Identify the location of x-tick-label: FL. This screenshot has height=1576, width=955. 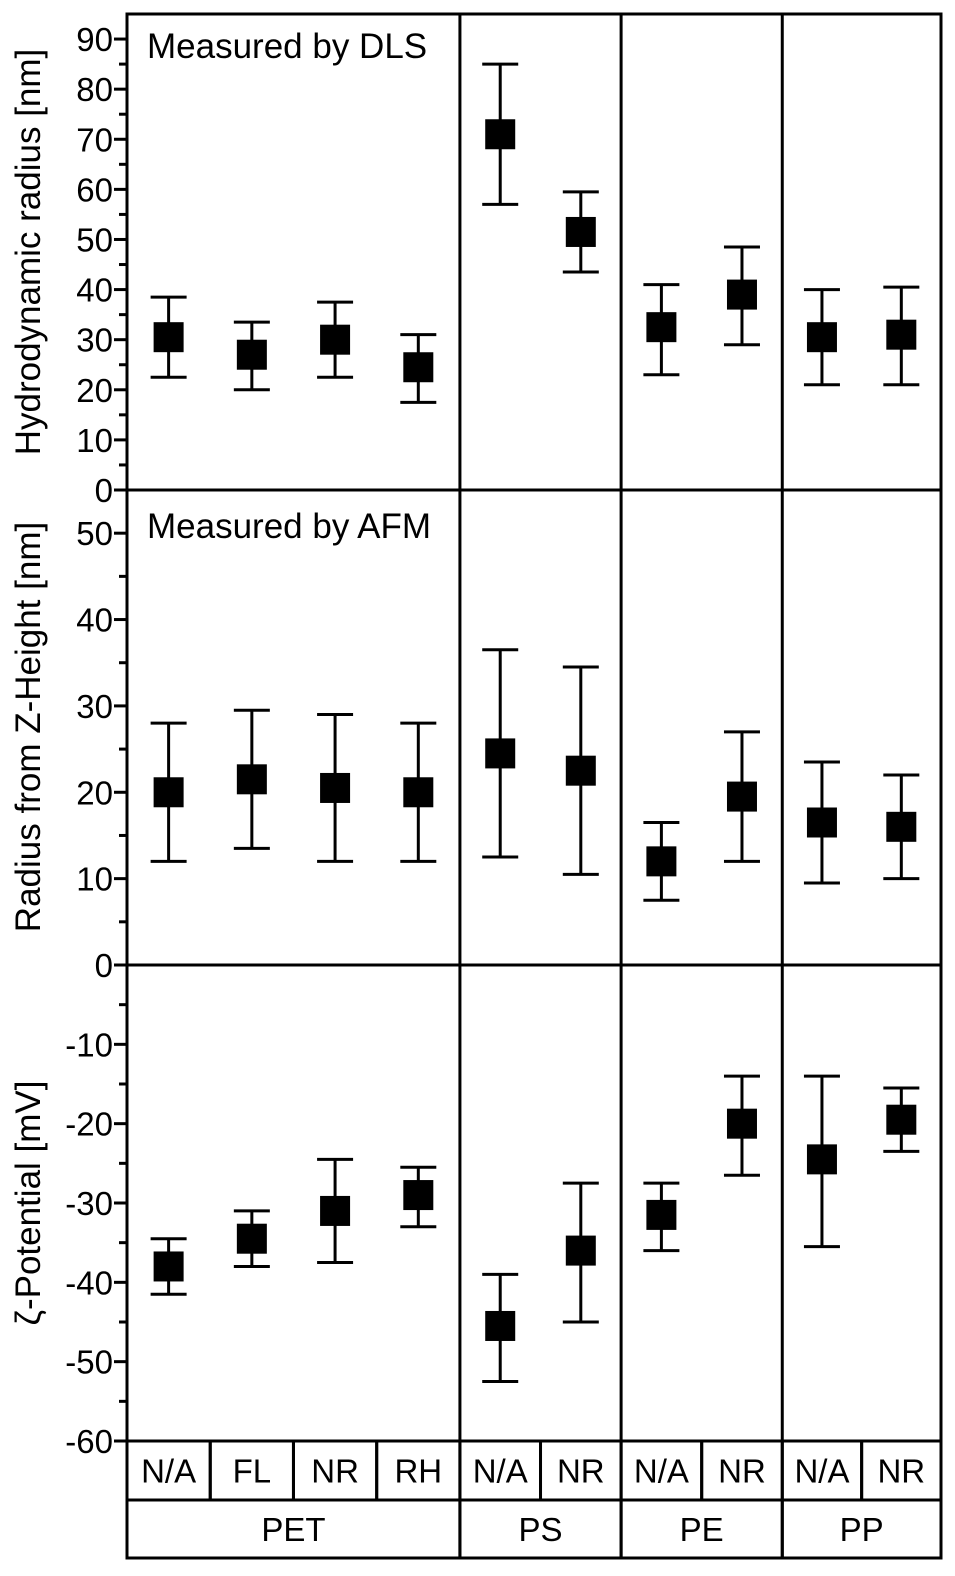
(252, 1471).